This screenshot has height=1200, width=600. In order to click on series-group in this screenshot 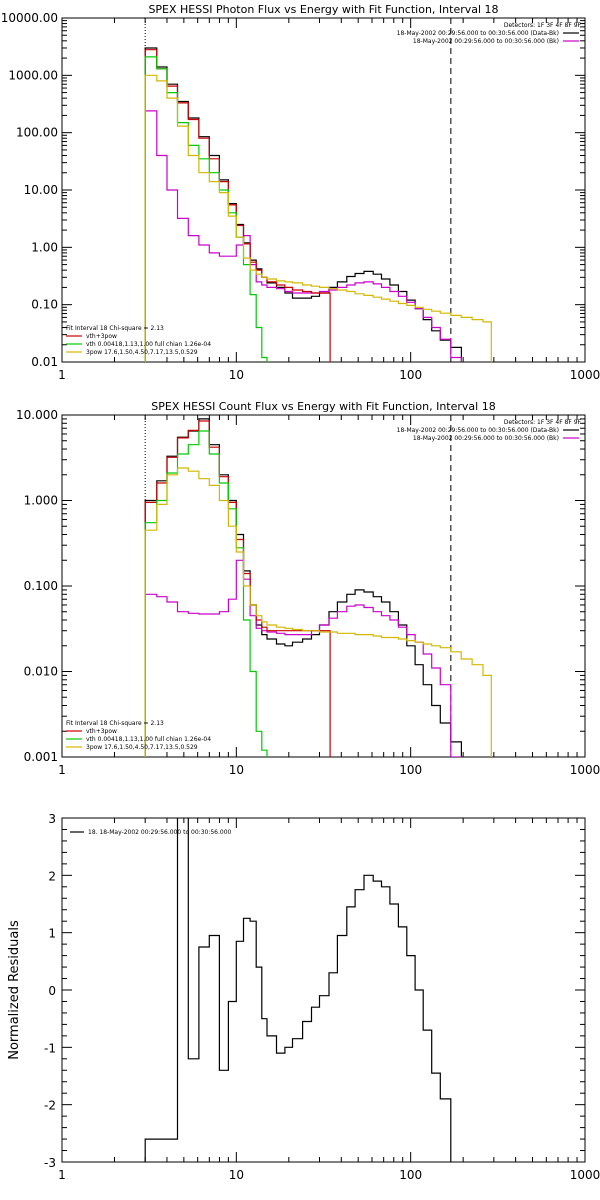, I will do `click(298, 990)`.